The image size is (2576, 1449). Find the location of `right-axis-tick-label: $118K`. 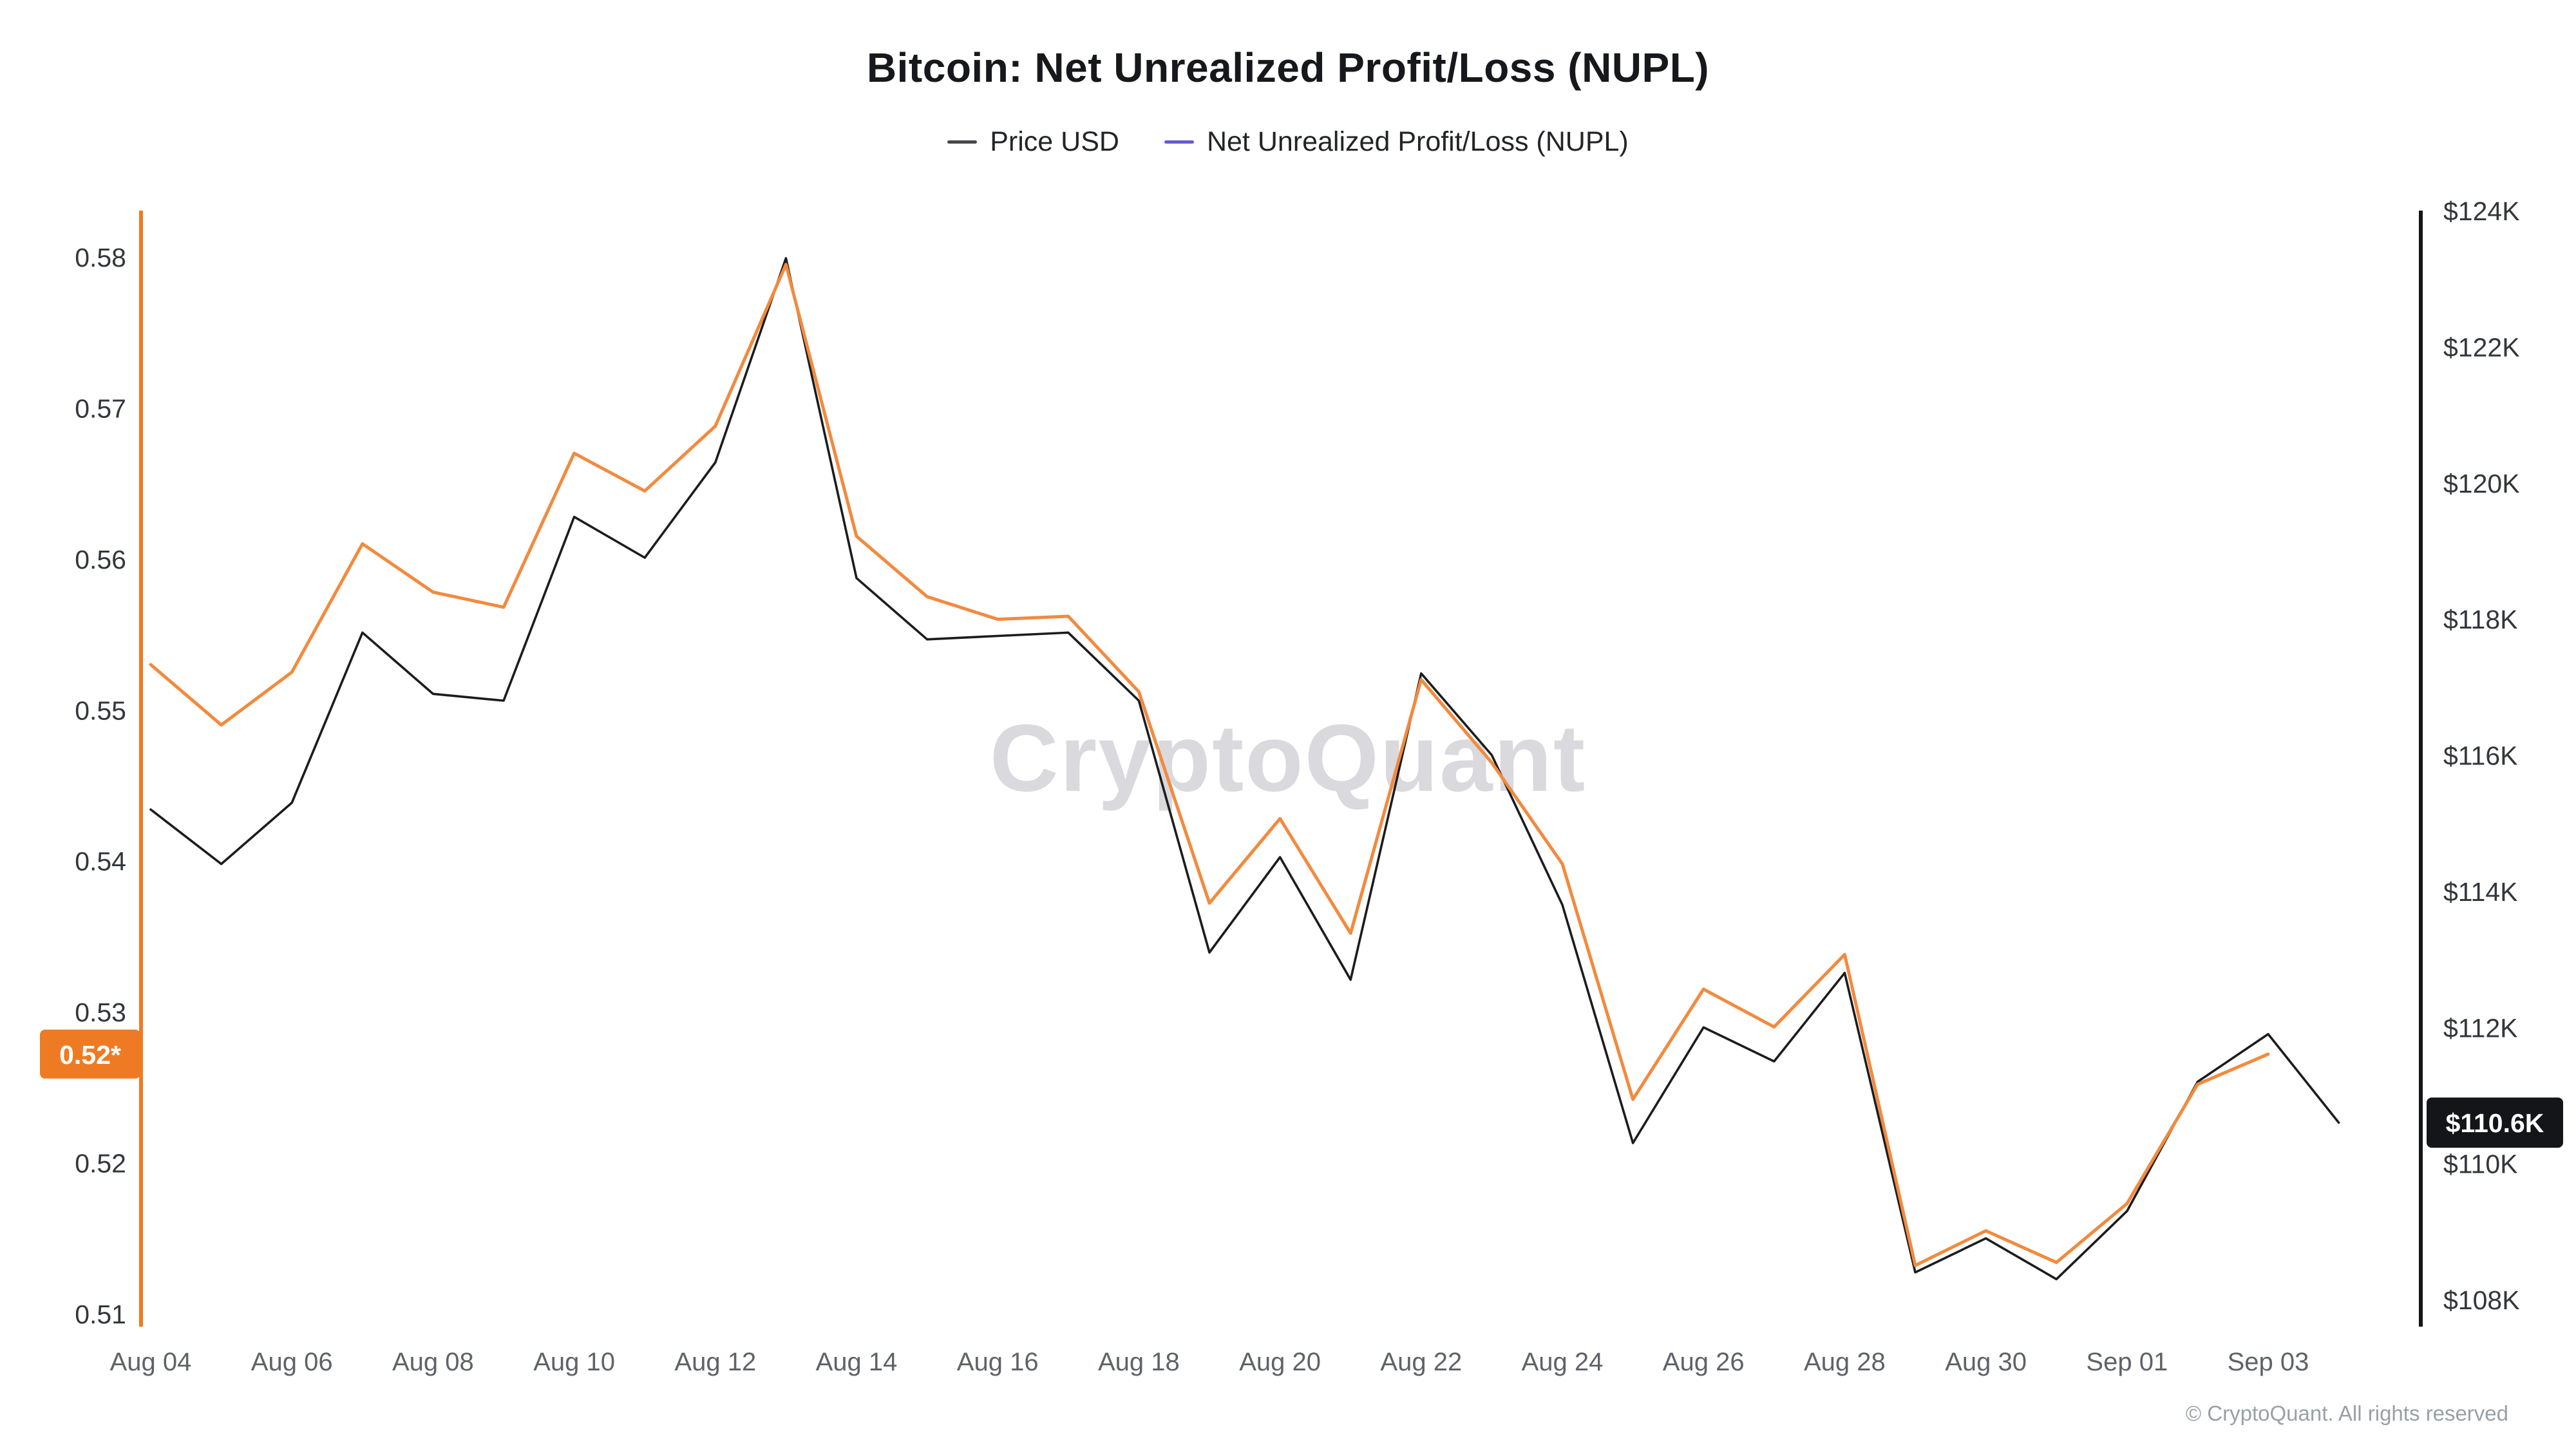

right-axis-tick-label: $118K is located at coordinates (2481, 619).